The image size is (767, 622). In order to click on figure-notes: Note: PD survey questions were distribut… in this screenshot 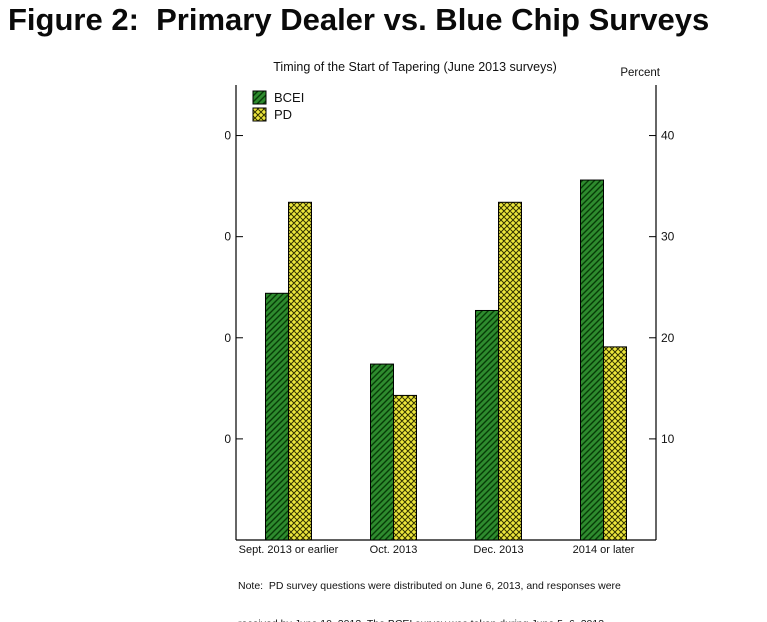, I will do `click(453, 588)`.